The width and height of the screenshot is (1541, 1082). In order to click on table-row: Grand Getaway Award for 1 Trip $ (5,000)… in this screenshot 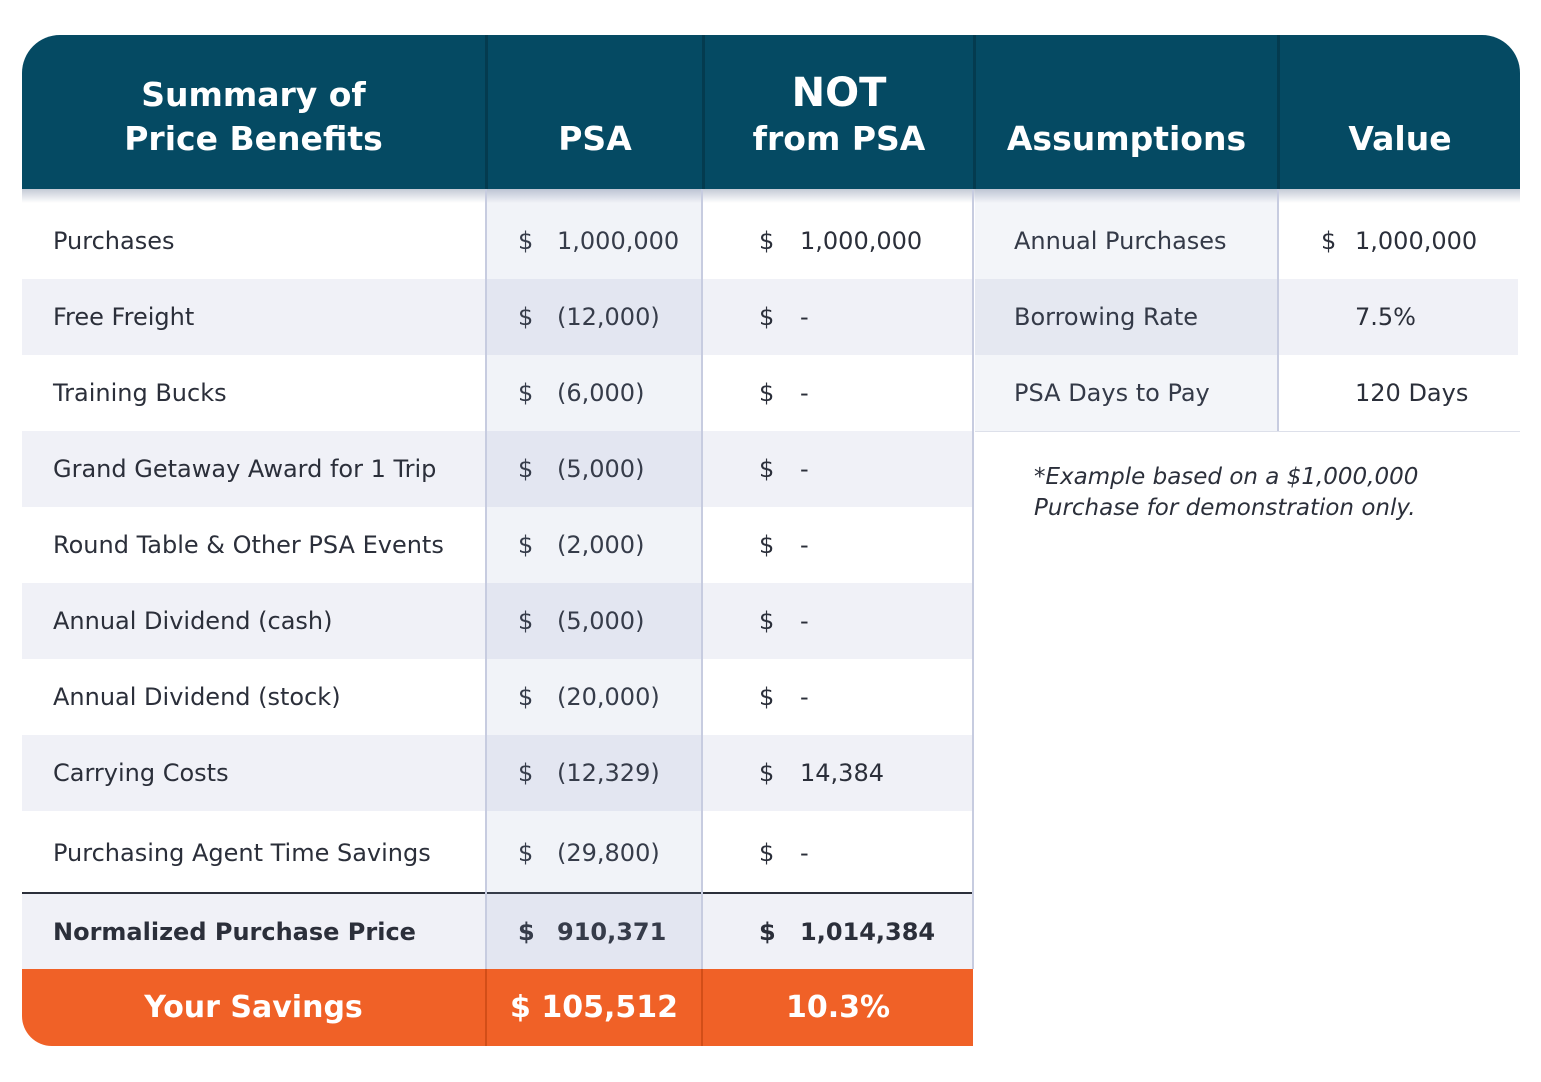, I will do `click(497, 469)`.